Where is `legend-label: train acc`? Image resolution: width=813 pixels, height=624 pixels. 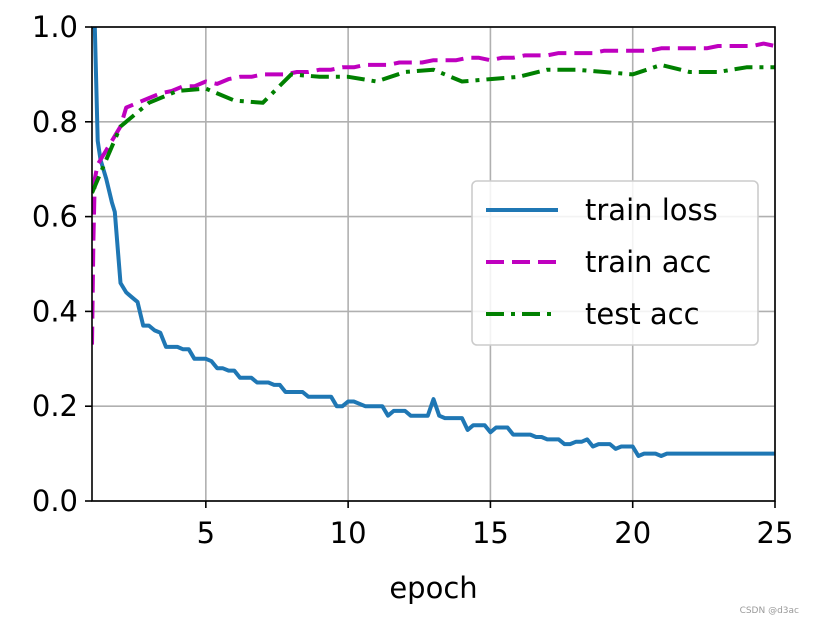
legend-label: train acc is located at coordinates (648, 262).